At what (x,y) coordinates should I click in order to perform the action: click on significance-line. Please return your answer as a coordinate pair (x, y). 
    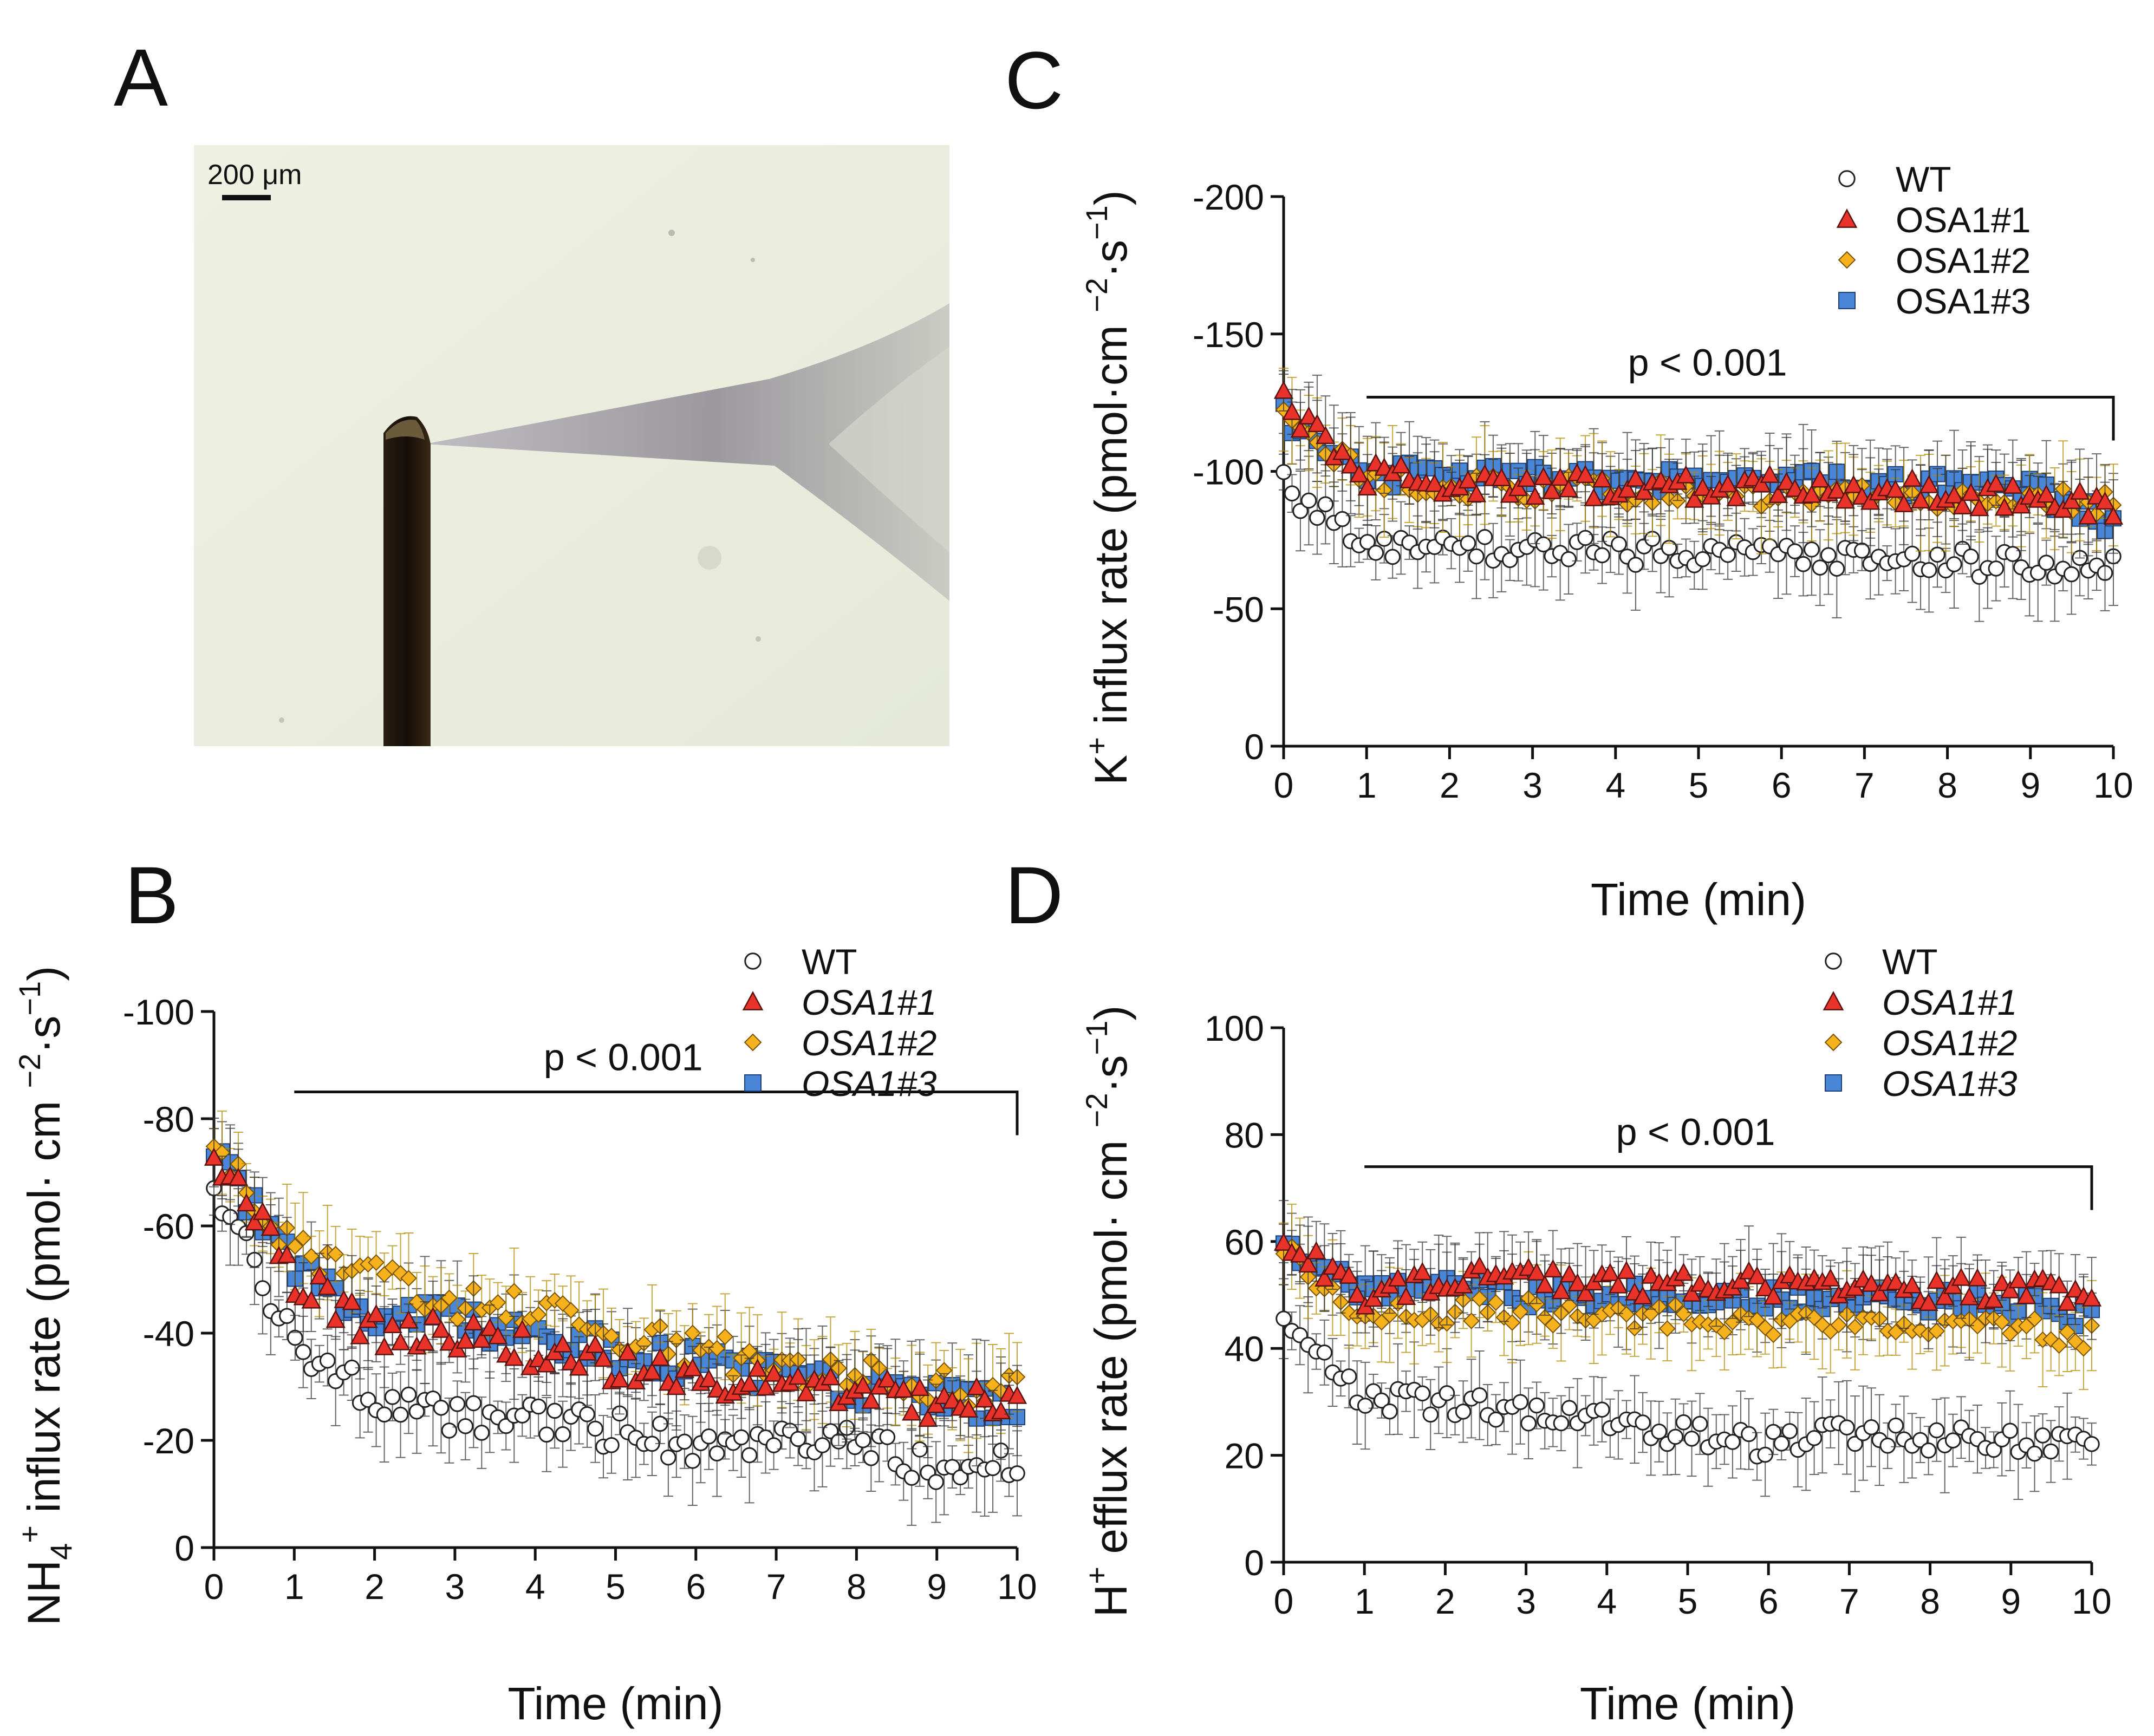
    Looking at the image, I should click on (1740, 418).